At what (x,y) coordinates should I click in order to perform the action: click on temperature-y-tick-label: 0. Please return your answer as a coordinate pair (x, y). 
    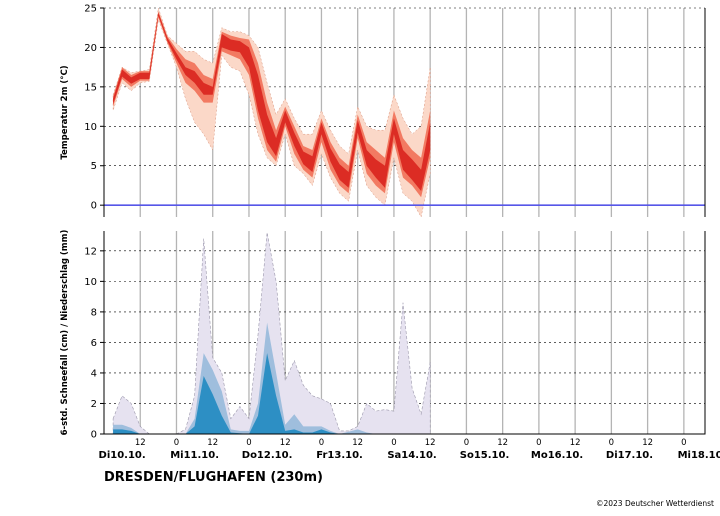
    Looking at the image, I should click on (94, 206).